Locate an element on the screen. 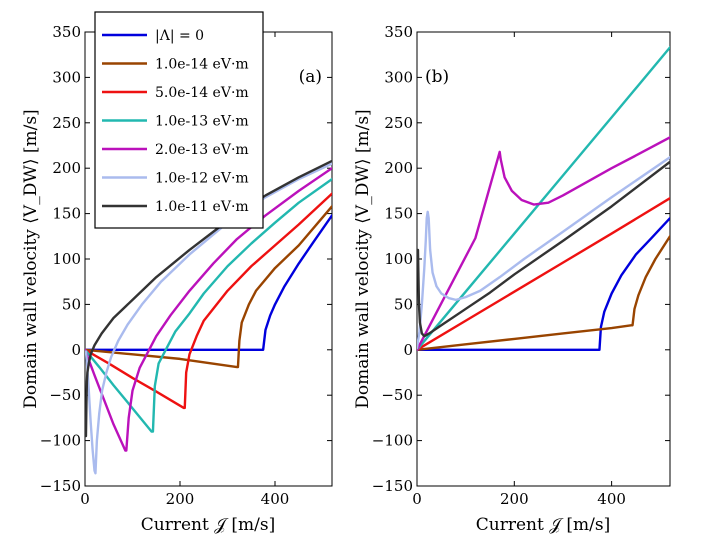 The image size is (709, 559). legend-entry: 1.0e-14 eV·m is located at coordinates (202, 65).